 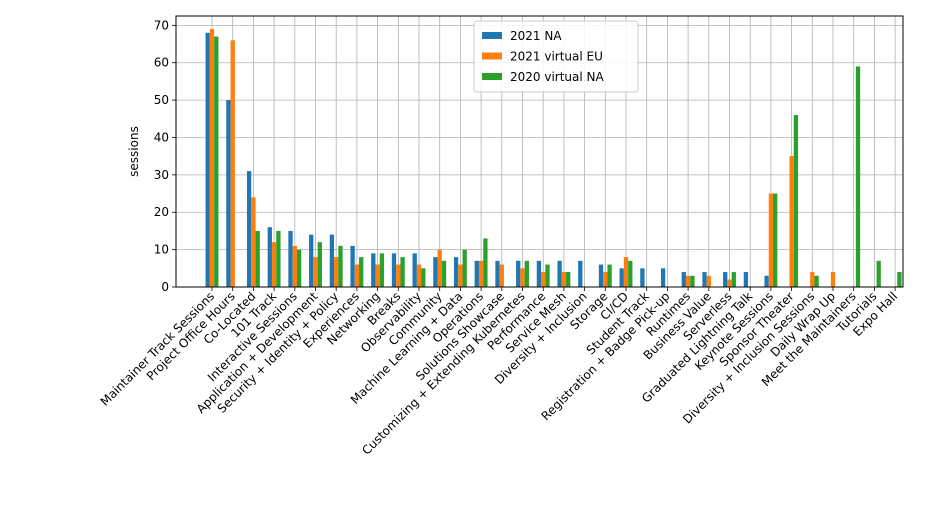 What do you see at coordinates (161, 212) in the screenshot?
I see `y-tick-label: 20` at bounding box center [161, 212].